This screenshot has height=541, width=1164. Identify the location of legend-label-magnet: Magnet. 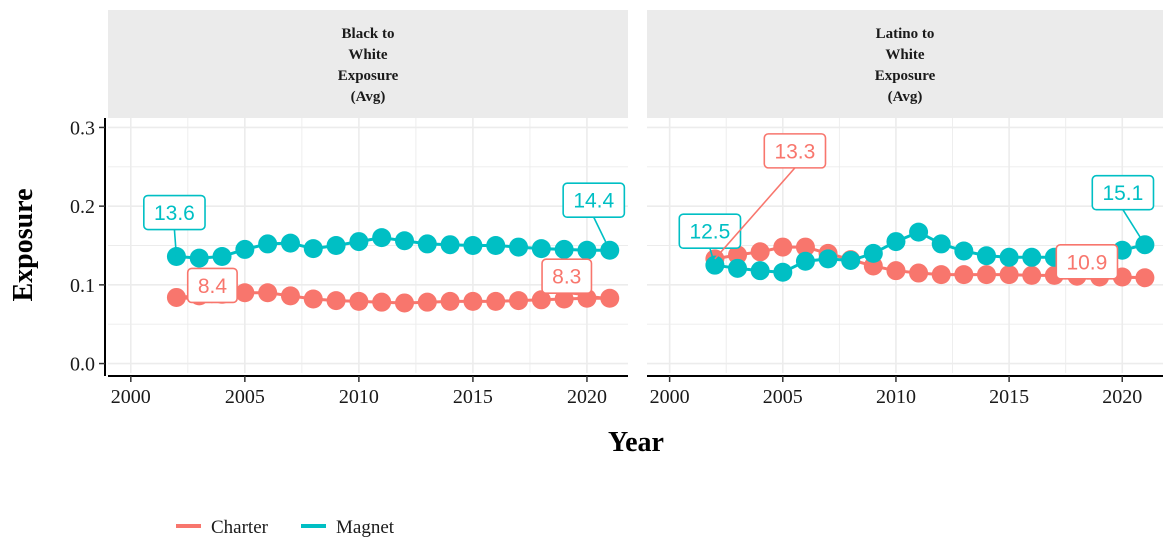
(365, 527).